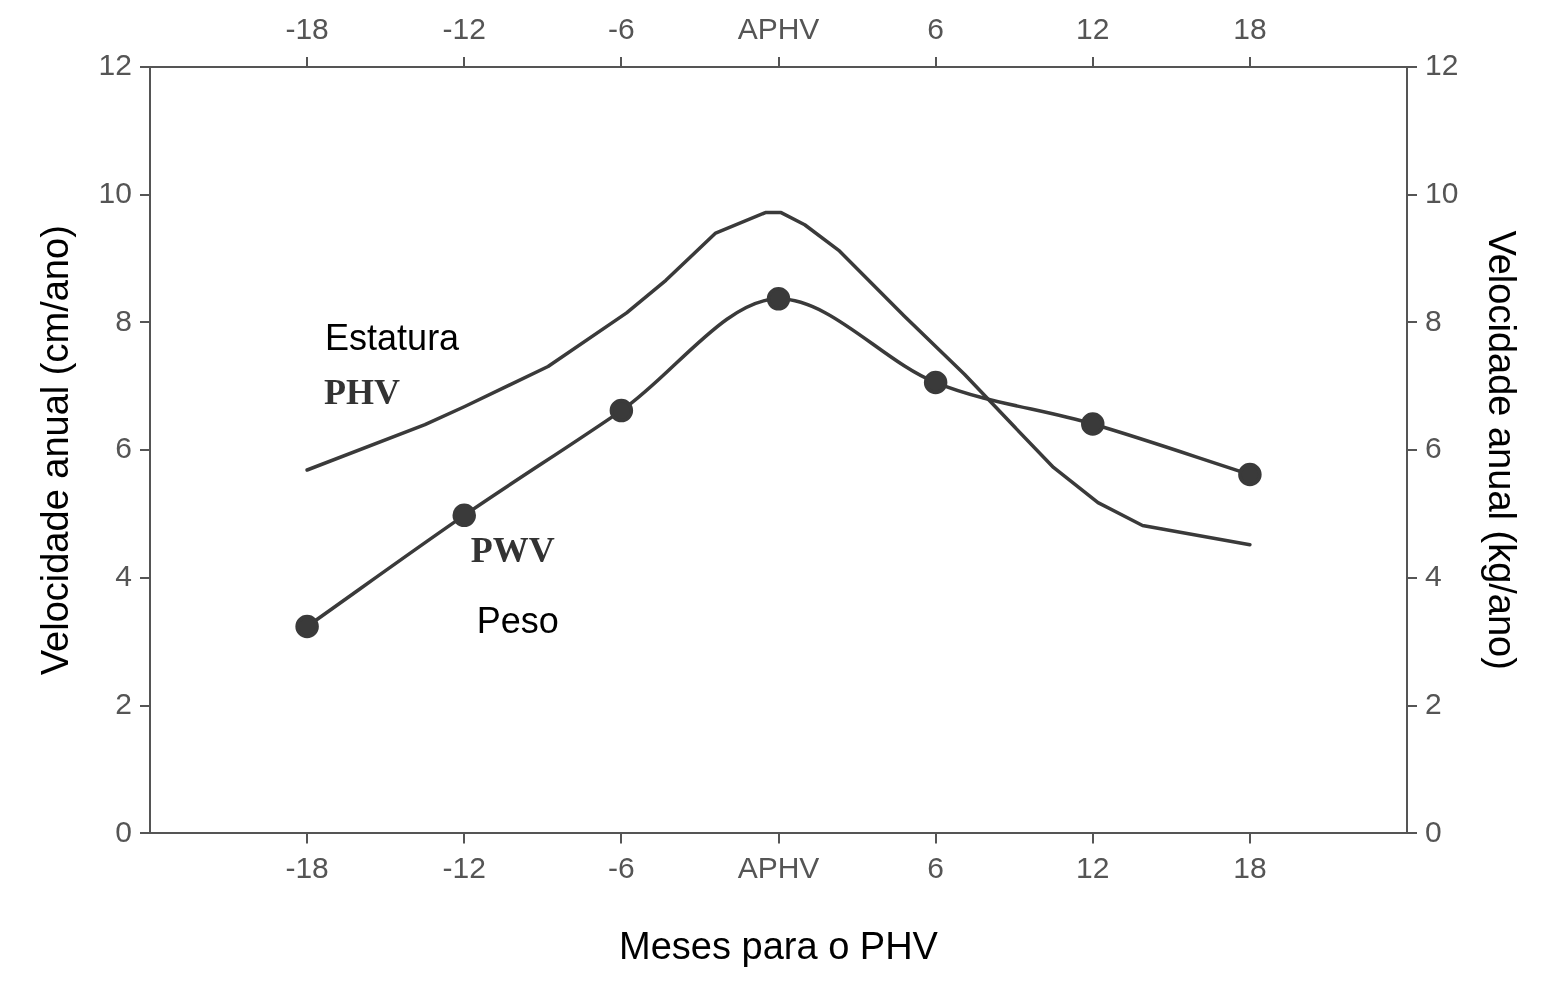 The height and width of the screenshot is (986, 1557). Describe the element at coordinates (115, 65) in the screenshot. I see `y-tick-label: 12` at that location.